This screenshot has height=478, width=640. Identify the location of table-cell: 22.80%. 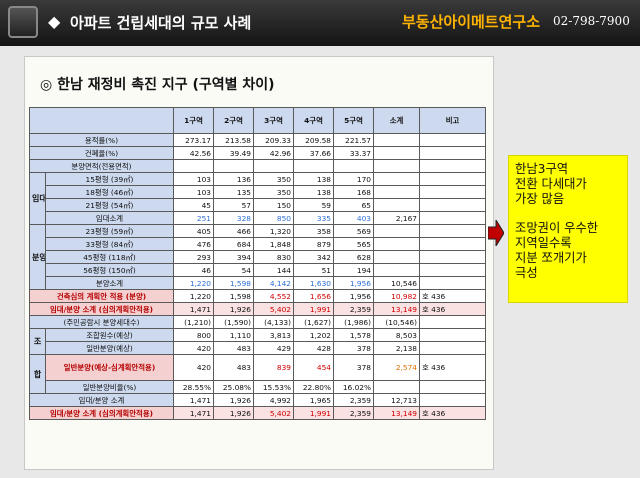
(313, 387).